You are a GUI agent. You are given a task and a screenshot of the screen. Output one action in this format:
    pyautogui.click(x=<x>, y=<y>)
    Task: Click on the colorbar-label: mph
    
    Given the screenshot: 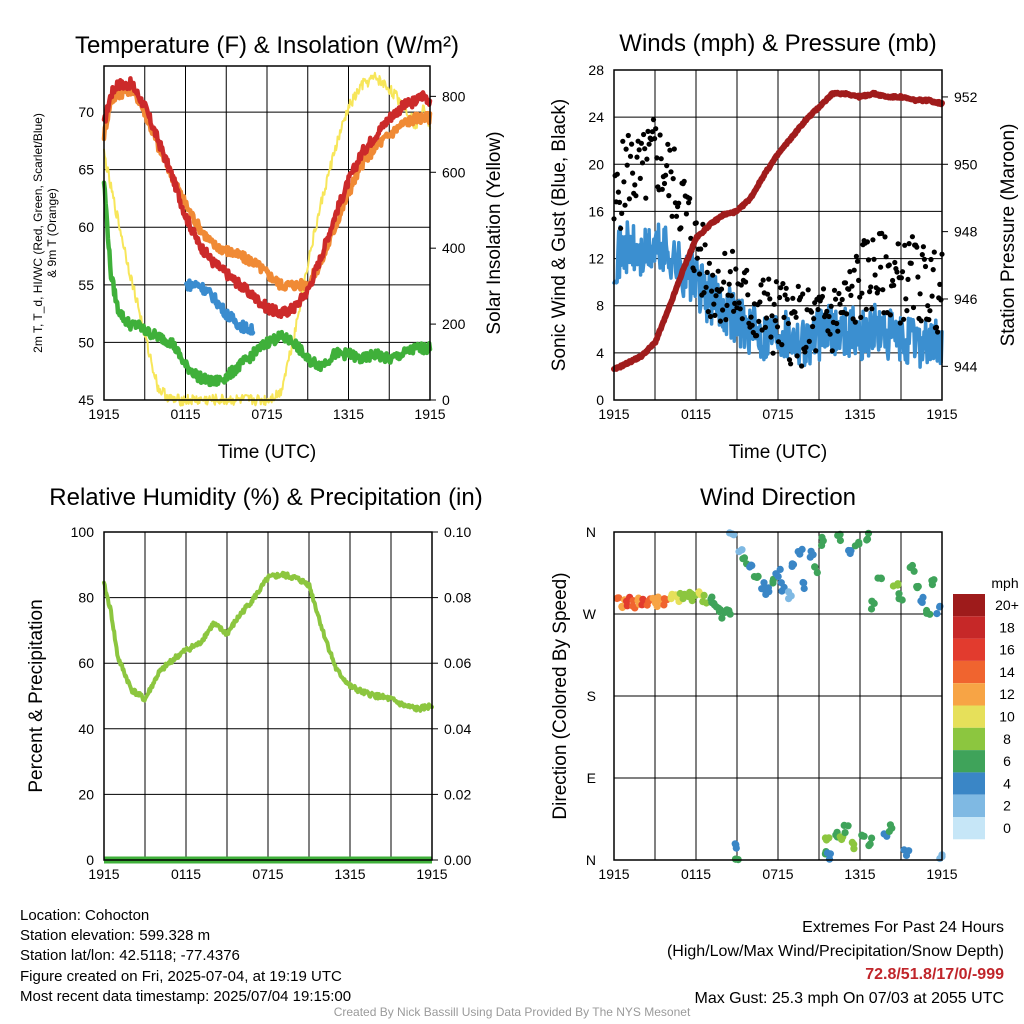 What is the action you would take?
    pyautogui.click(x=1004, y=583)
    